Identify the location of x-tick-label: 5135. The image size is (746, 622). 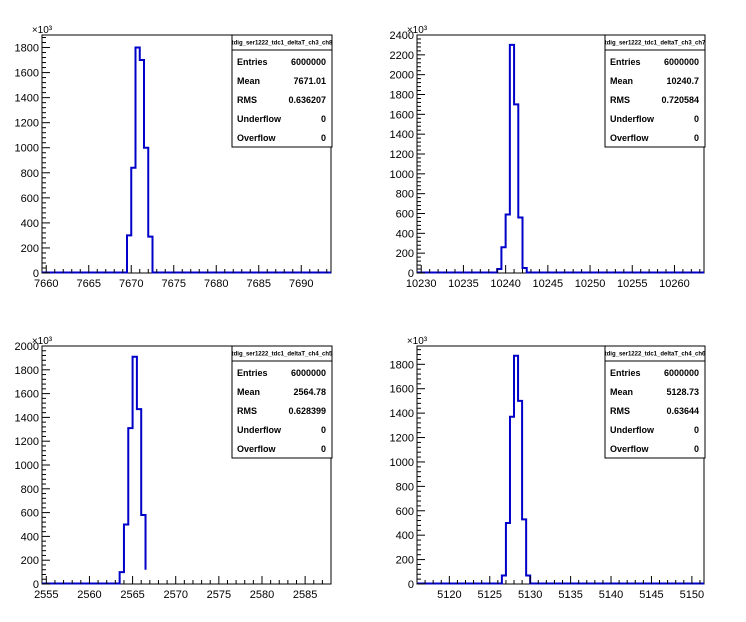
(570, 595).